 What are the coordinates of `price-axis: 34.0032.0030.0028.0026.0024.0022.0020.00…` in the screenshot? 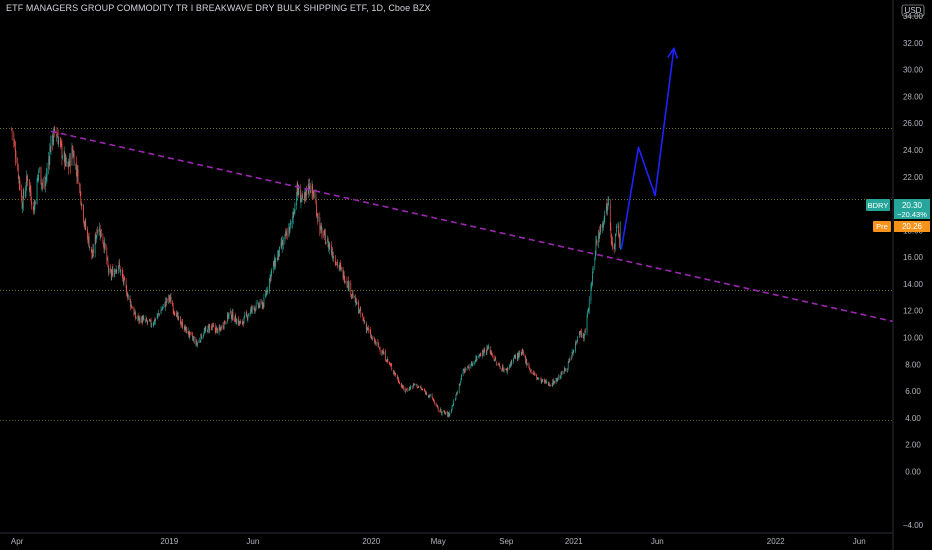 It's located at (913, 271).